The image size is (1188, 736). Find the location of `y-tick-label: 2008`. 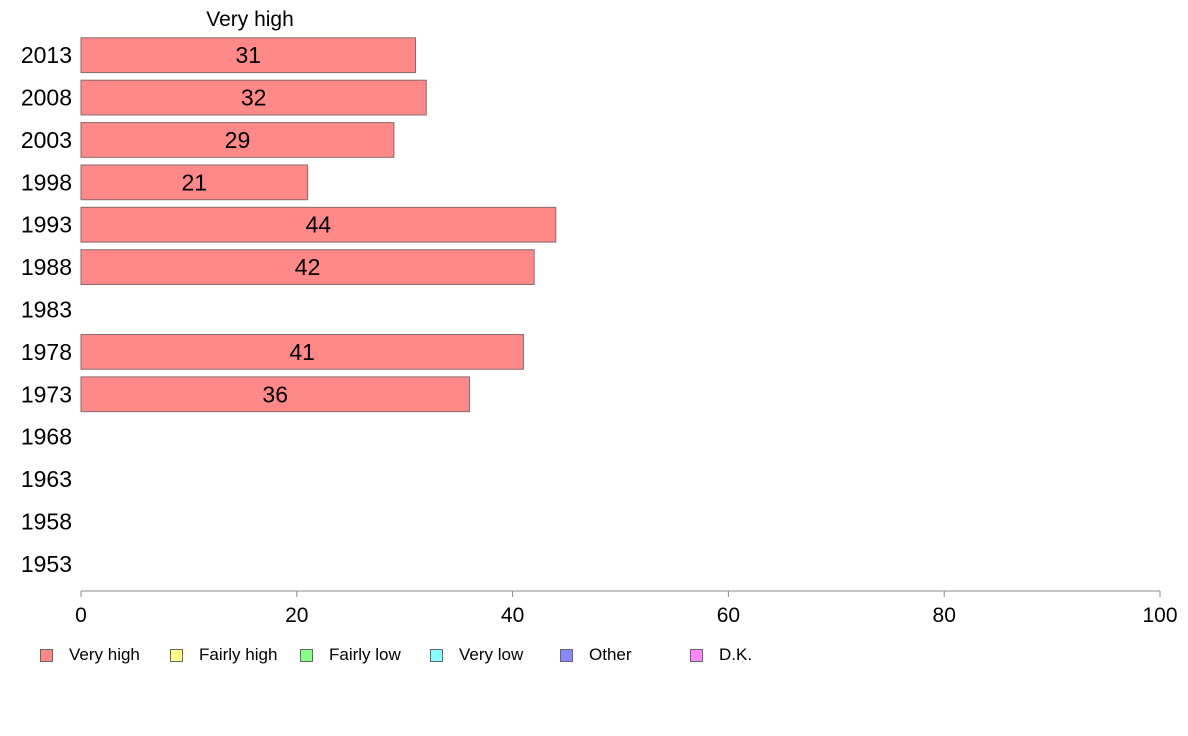

y-tick-label: 2008 is located at coordinates (46, 98).